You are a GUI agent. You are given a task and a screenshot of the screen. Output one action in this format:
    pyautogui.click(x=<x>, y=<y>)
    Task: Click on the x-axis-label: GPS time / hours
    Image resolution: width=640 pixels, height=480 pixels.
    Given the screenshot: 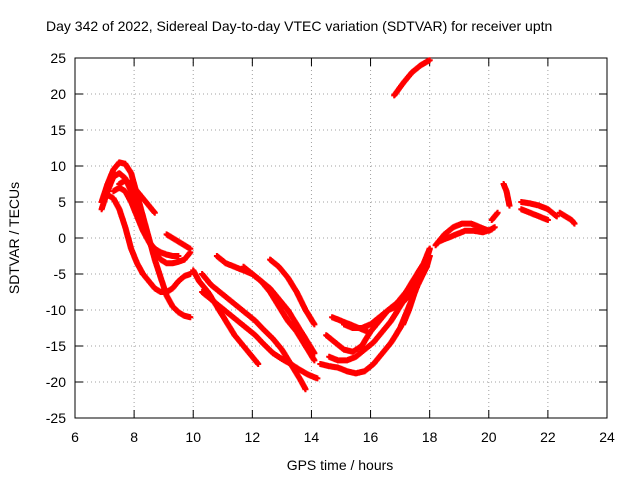 What is the action you would take?
    pyautogui.click(x=340, y=465)
    